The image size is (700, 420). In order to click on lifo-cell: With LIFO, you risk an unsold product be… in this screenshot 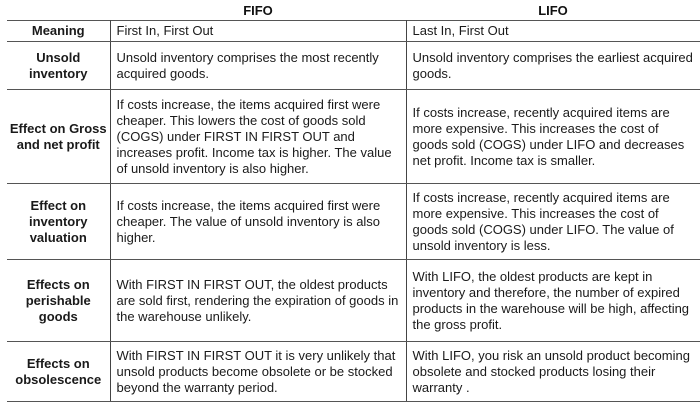, I will do `click(553, 371)`.